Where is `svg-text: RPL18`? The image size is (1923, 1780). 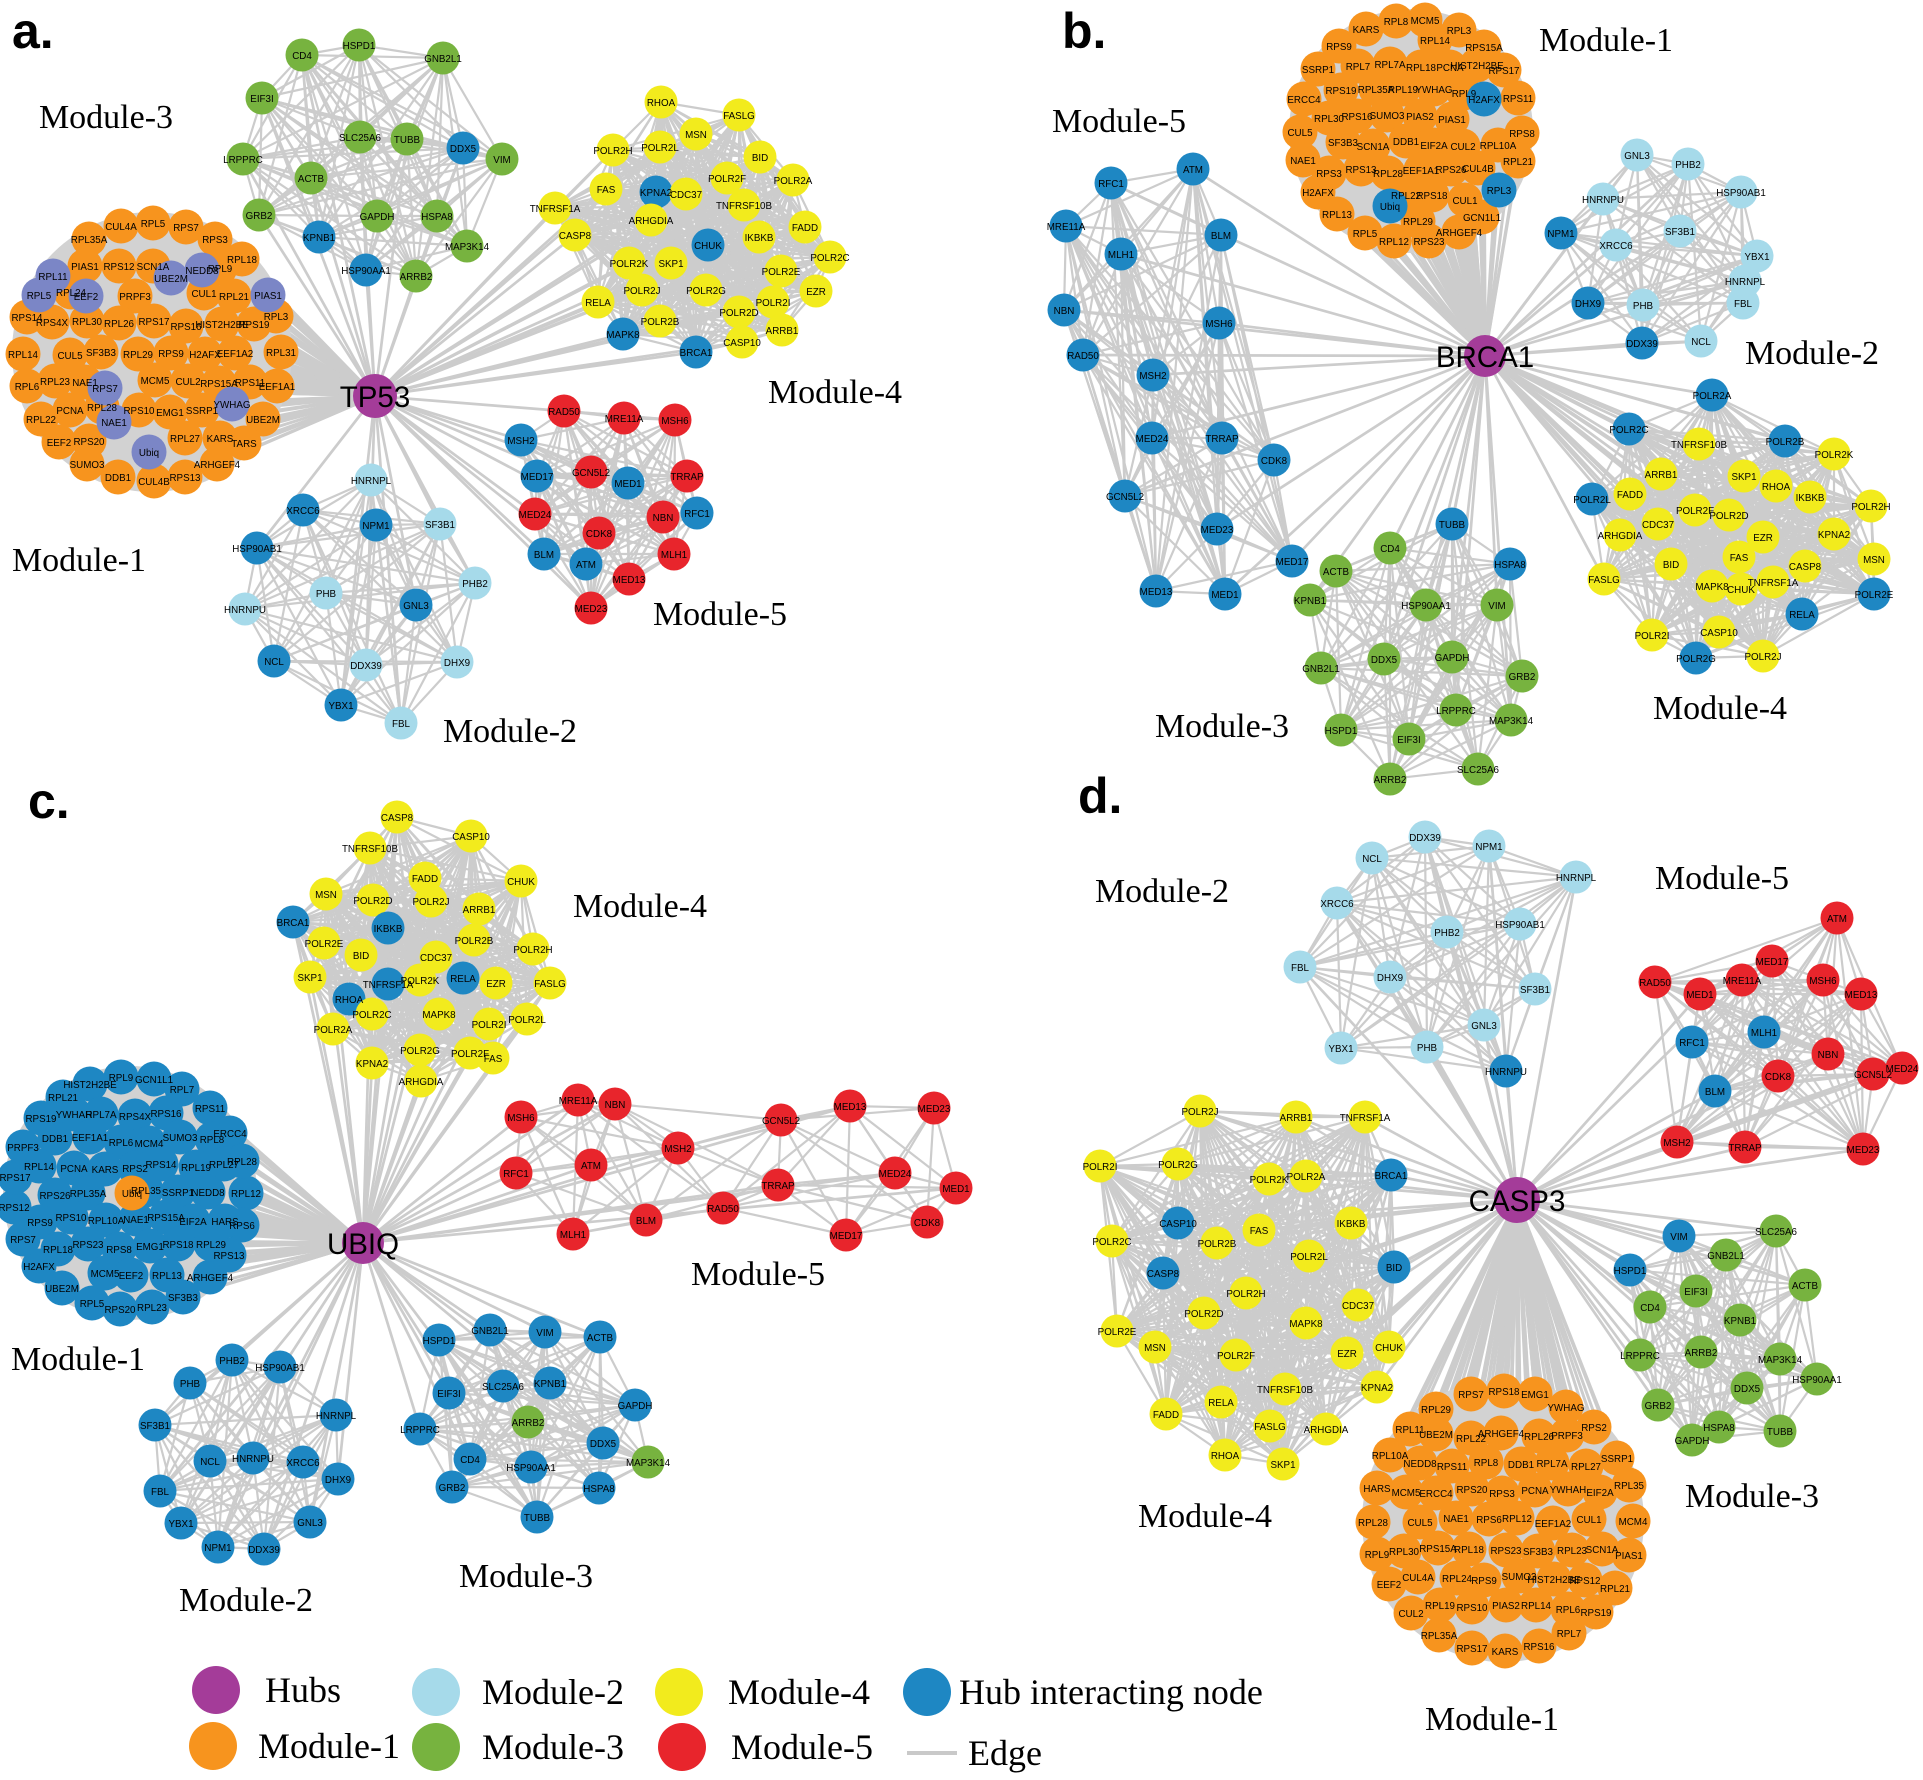 svg-text: RPL18 is located at coordinates (1469, 1550).